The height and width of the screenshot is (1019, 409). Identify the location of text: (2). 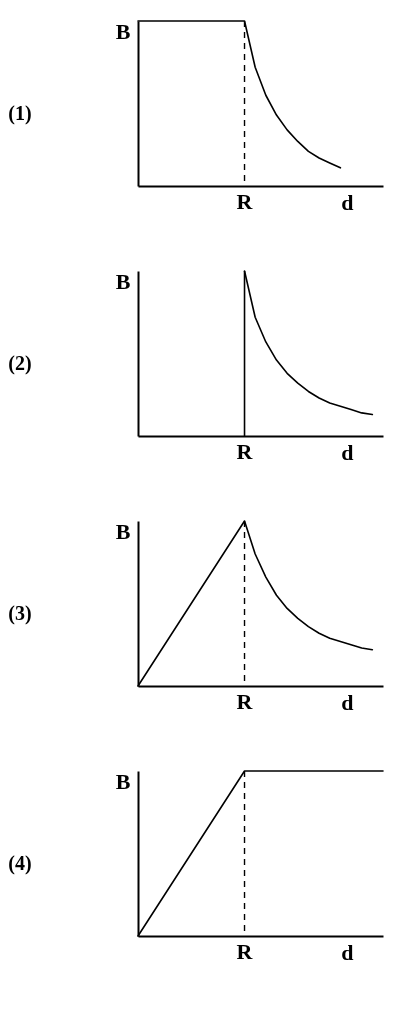
(20, 363).